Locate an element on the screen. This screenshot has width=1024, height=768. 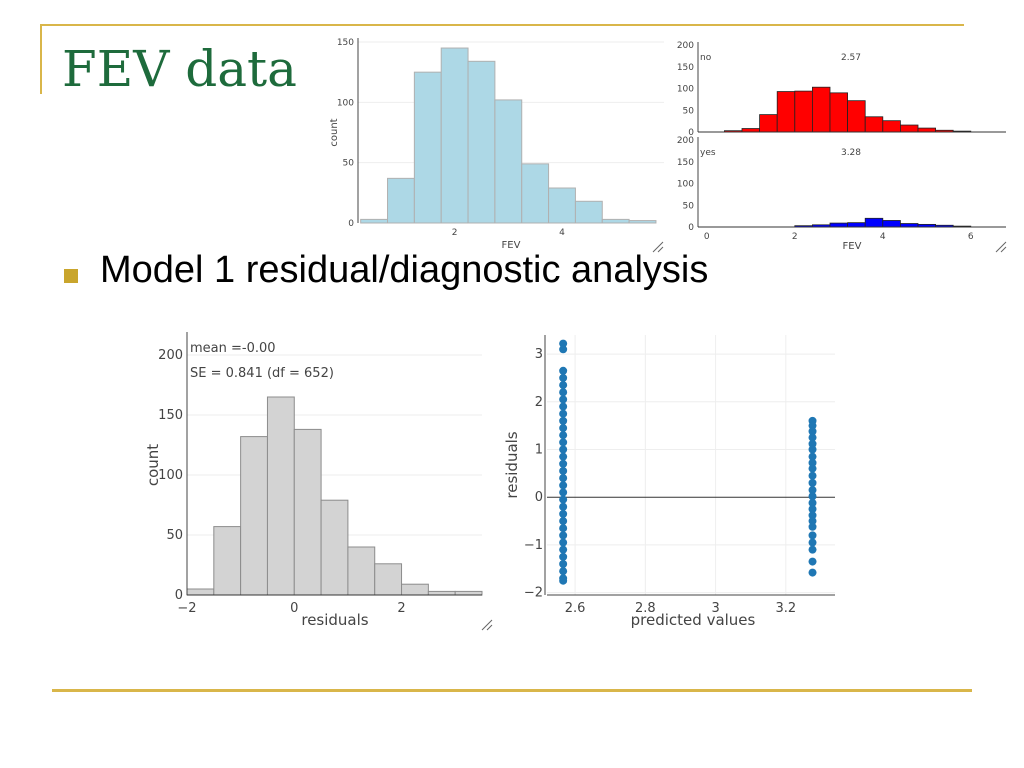
y-tick-label: −1 is located at coordinates (533, 545).